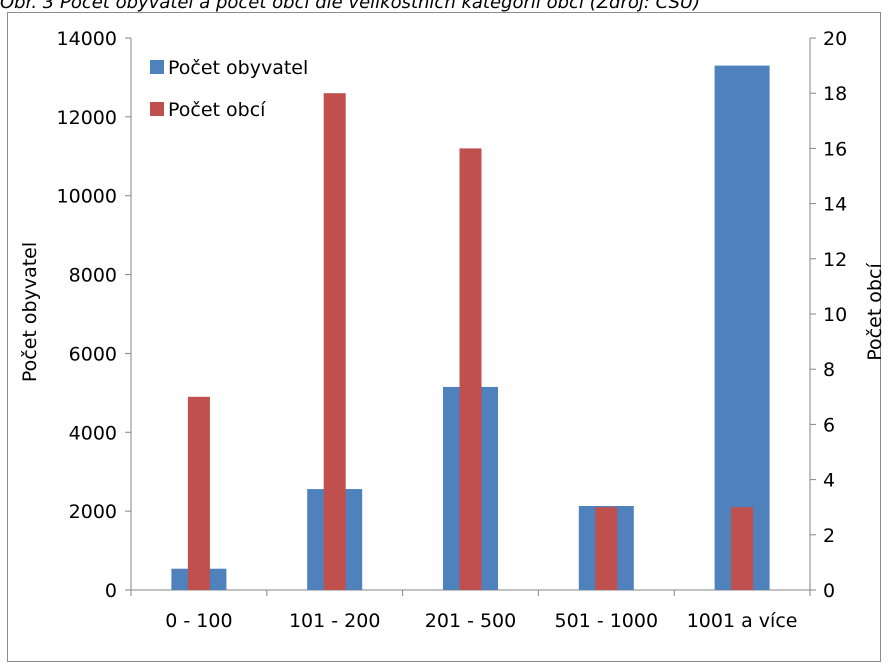 The image size is (888, 668). What do you see at coordinates (217, 110) in the screenshot?
I see `legend-label: Počet obcí` at bounding box center [217, 110].